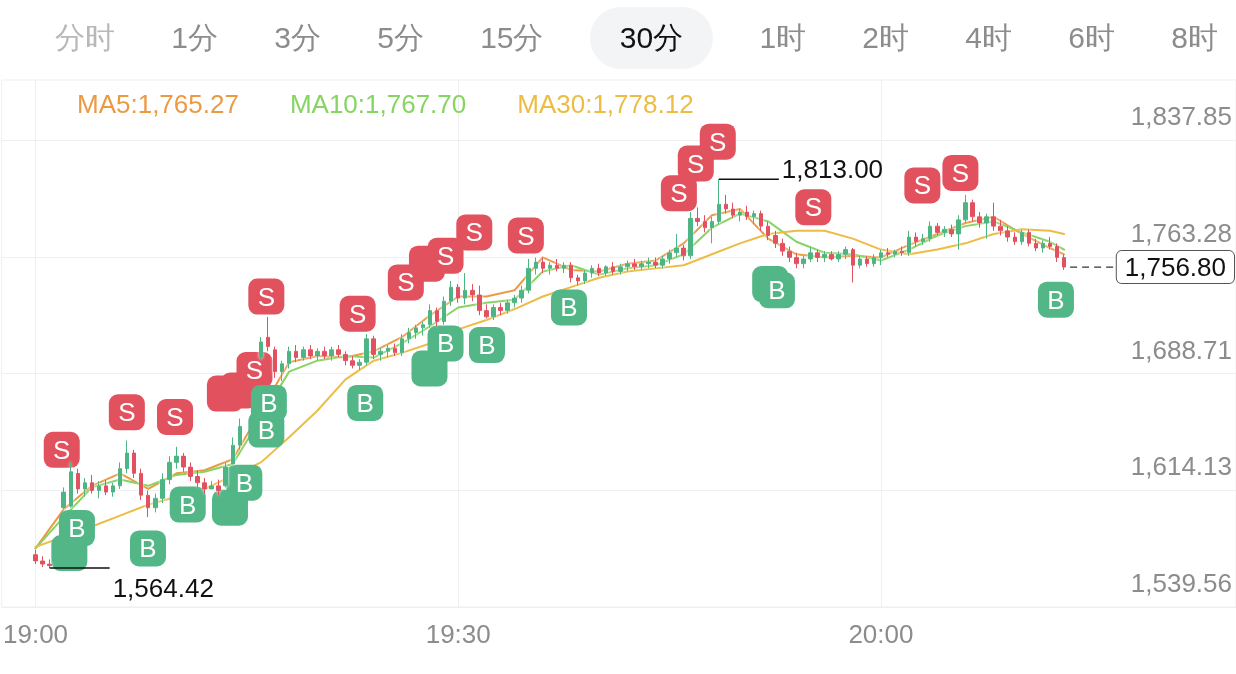  What do you see at coordinates (1091, 38) in the screenshot?
I see `text: 6时` at bounding box center [1091, 38].